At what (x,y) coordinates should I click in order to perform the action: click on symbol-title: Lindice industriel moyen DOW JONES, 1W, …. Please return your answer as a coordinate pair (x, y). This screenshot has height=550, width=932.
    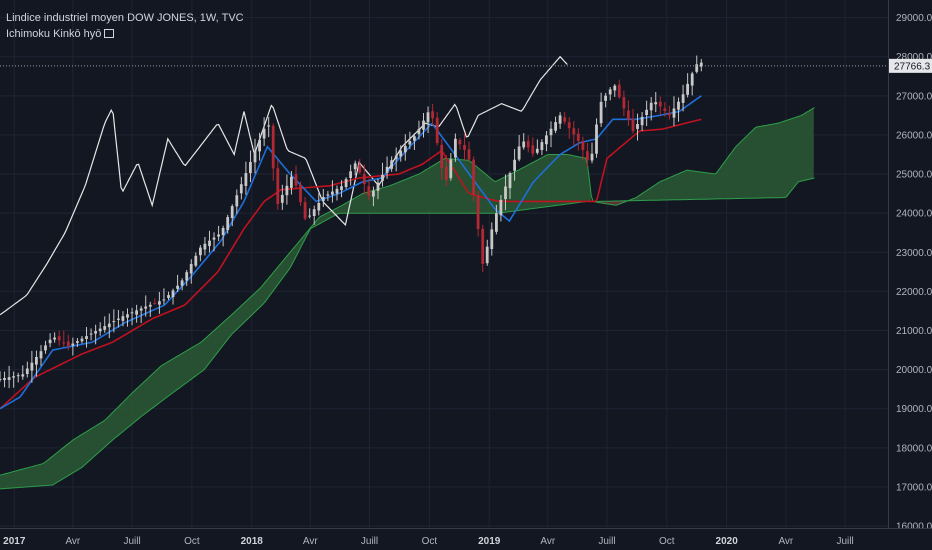
    Looking at the image, I should click on (125, 18).